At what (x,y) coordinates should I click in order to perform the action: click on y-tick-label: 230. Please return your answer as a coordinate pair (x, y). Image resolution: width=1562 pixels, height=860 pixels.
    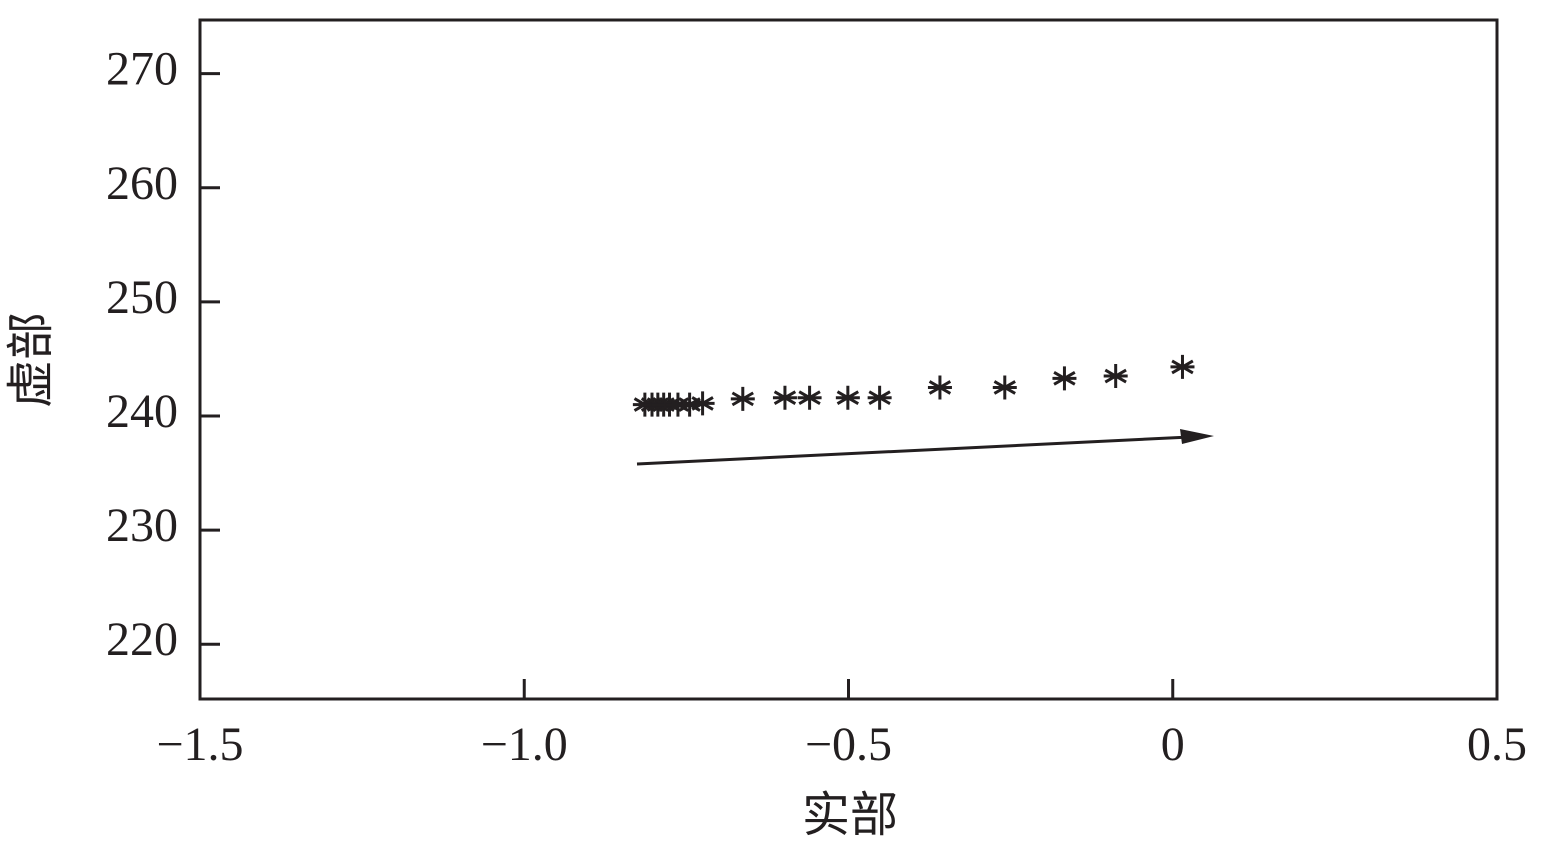
    Looking at the image, I should click on (142, 525).